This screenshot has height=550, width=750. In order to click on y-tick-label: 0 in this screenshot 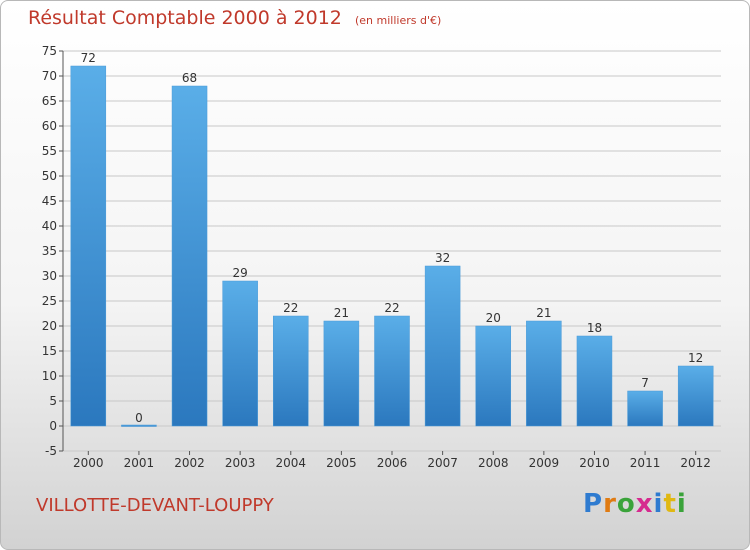, I will do `click(53, 426)`.